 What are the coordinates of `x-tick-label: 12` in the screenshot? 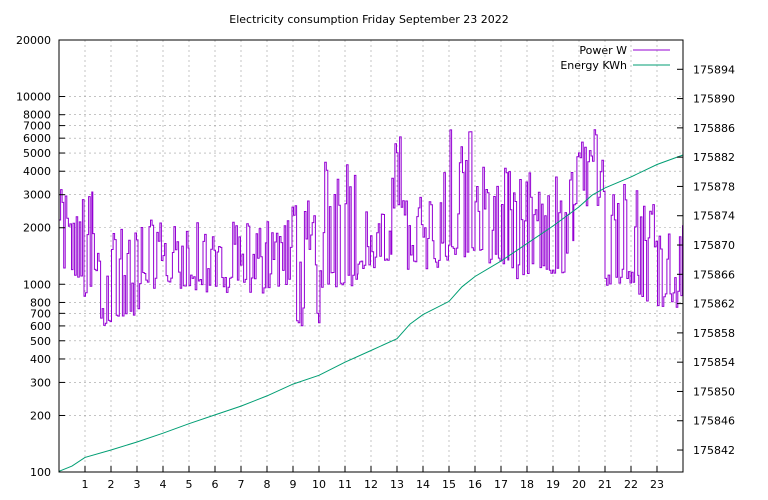 It's located at (371, 484).